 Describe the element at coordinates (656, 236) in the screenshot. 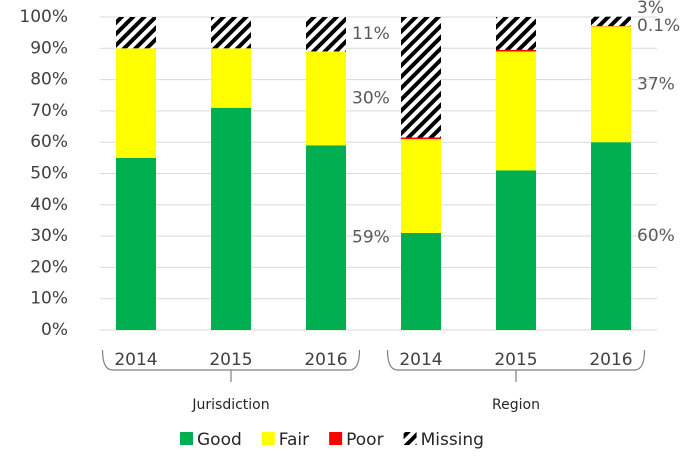

I see `data-label: 60%` at that location.